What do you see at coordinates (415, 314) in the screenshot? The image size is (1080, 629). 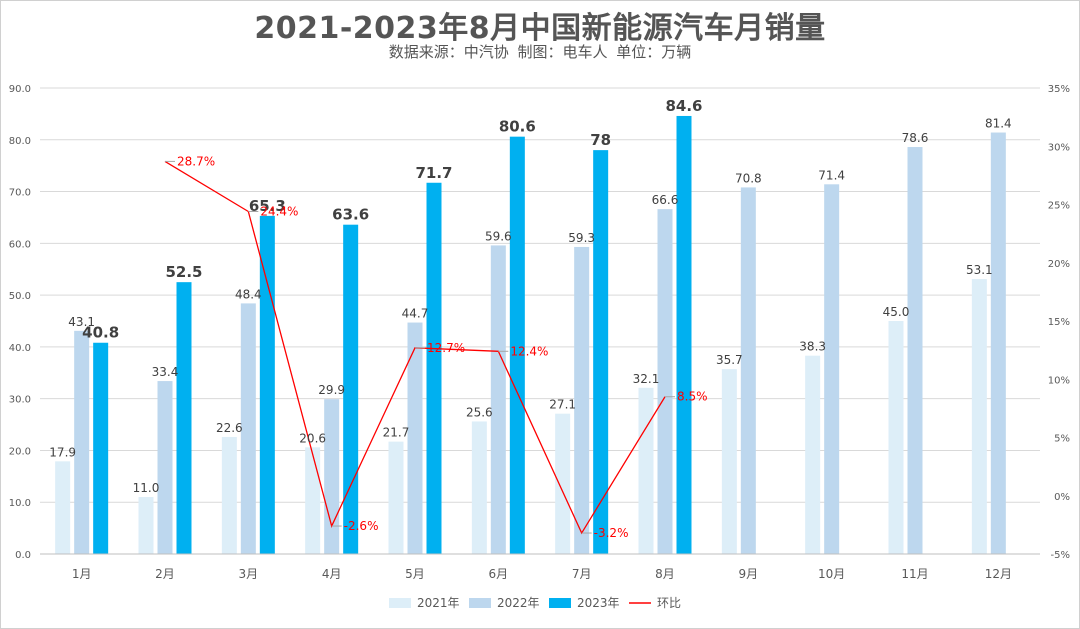 I see `bar-label-2022年: 44.7` at bounding box center [415, 314].